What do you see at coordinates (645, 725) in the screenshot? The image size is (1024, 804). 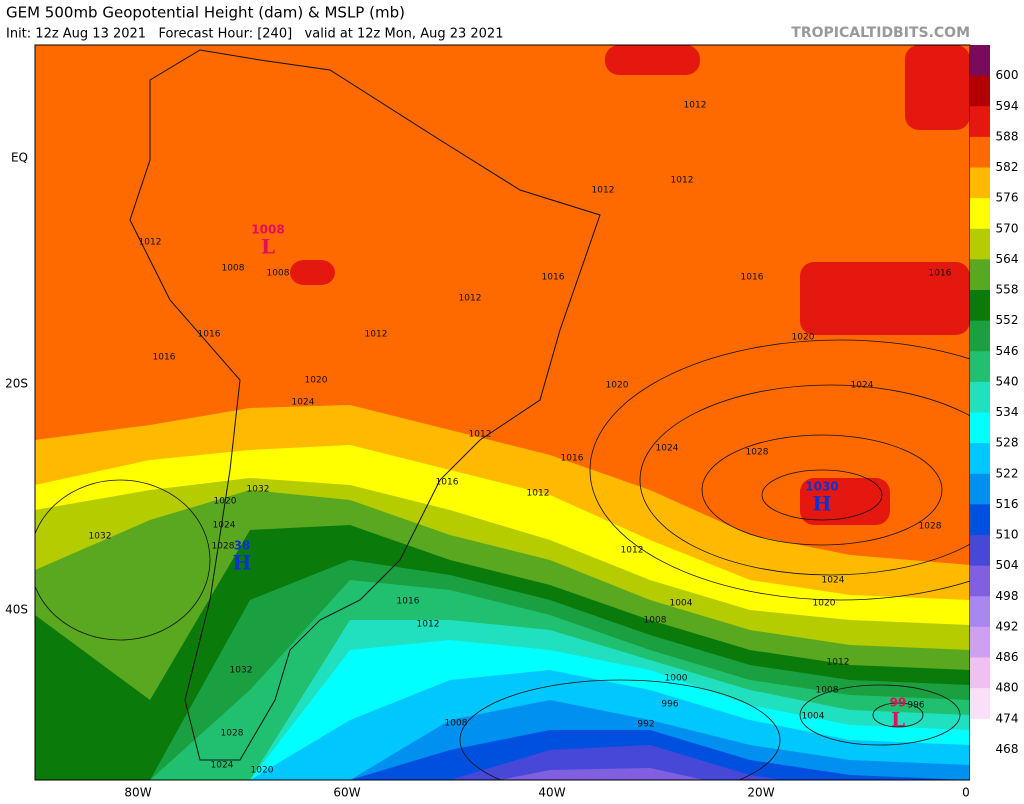 I see `isobar-label: 992` at bounding box center [645, 725].